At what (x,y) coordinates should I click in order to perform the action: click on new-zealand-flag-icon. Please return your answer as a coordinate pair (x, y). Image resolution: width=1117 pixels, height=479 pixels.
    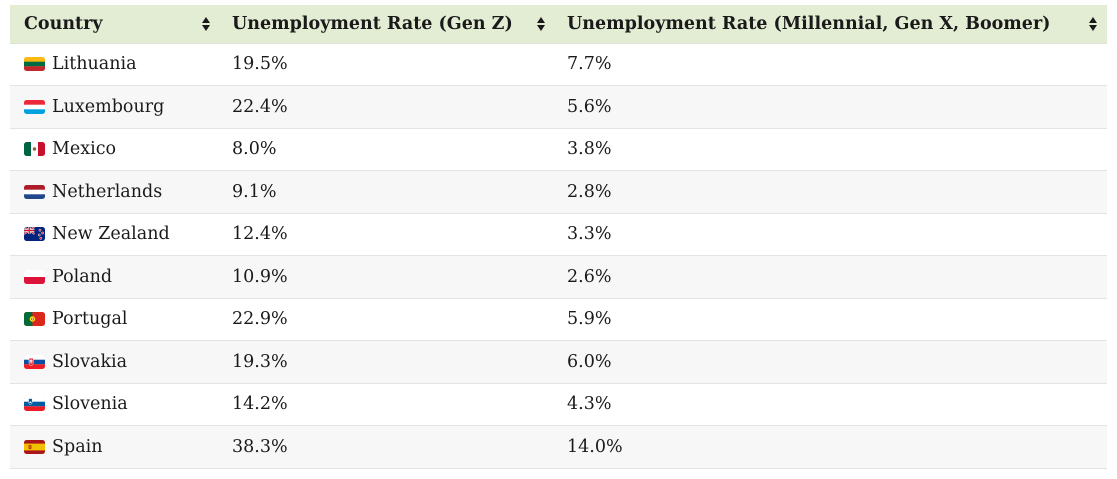
    Looking at the image, I should click on (34, 234).